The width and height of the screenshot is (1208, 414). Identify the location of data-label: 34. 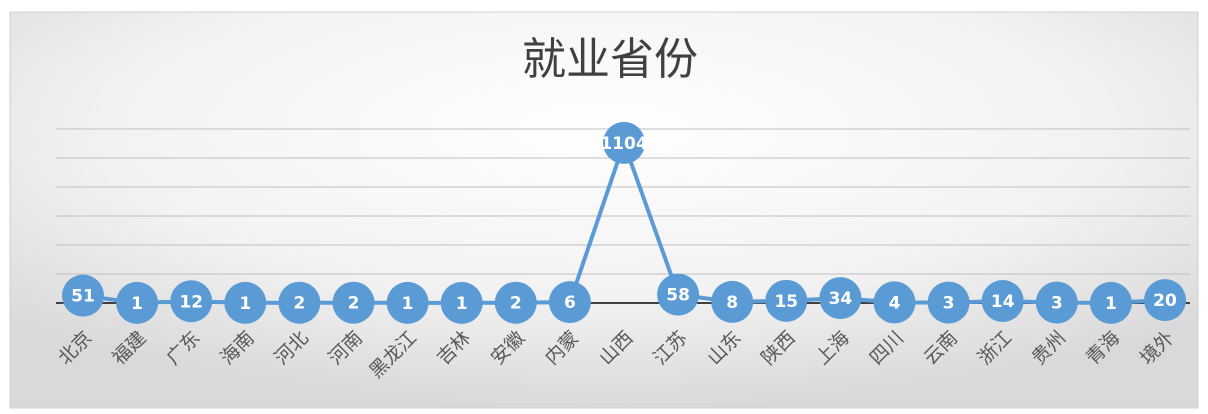
(841, 299).